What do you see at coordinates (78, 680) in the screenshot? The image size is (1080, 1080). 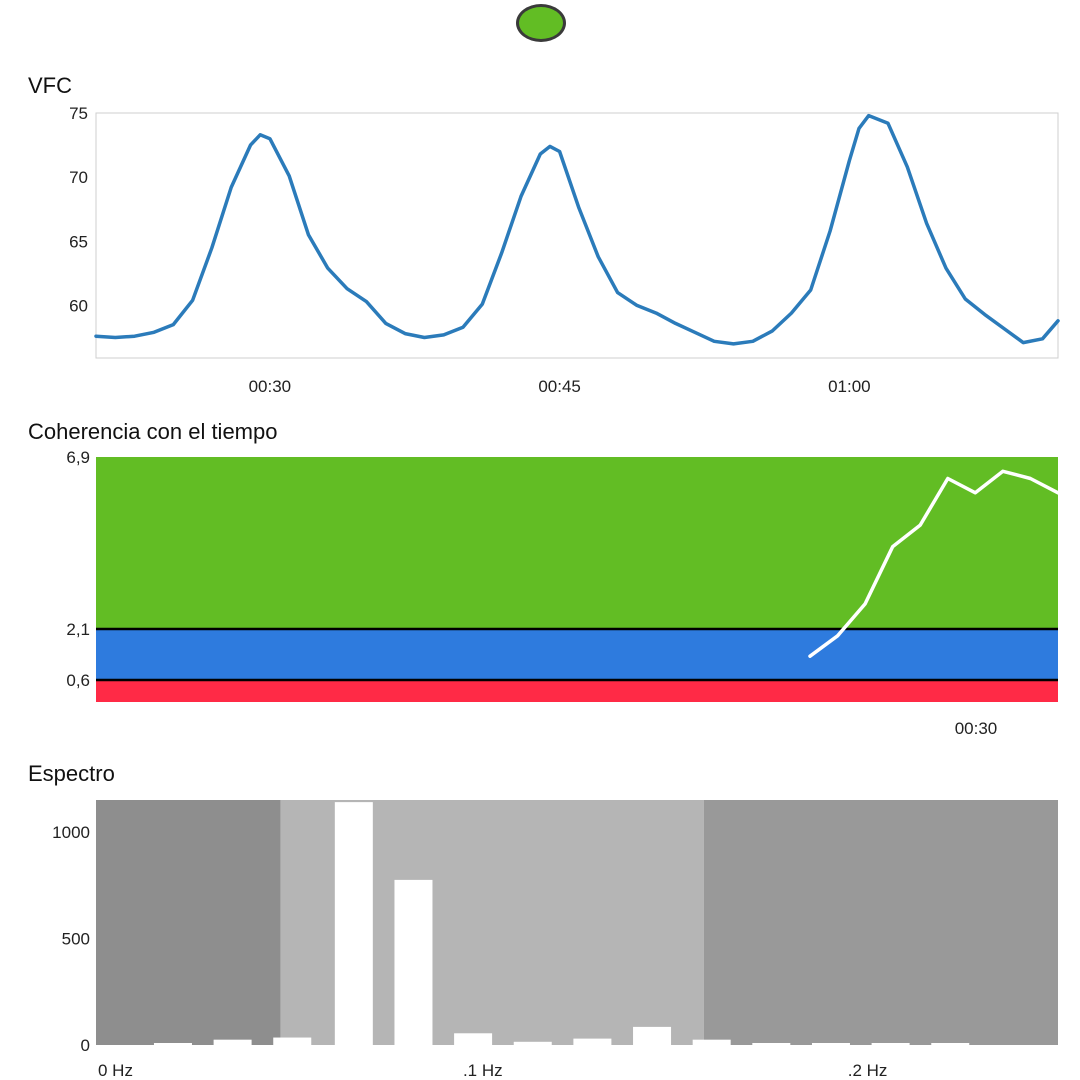 I see `coherence-y-tick: 0,6` at bounding box center [78, 680].